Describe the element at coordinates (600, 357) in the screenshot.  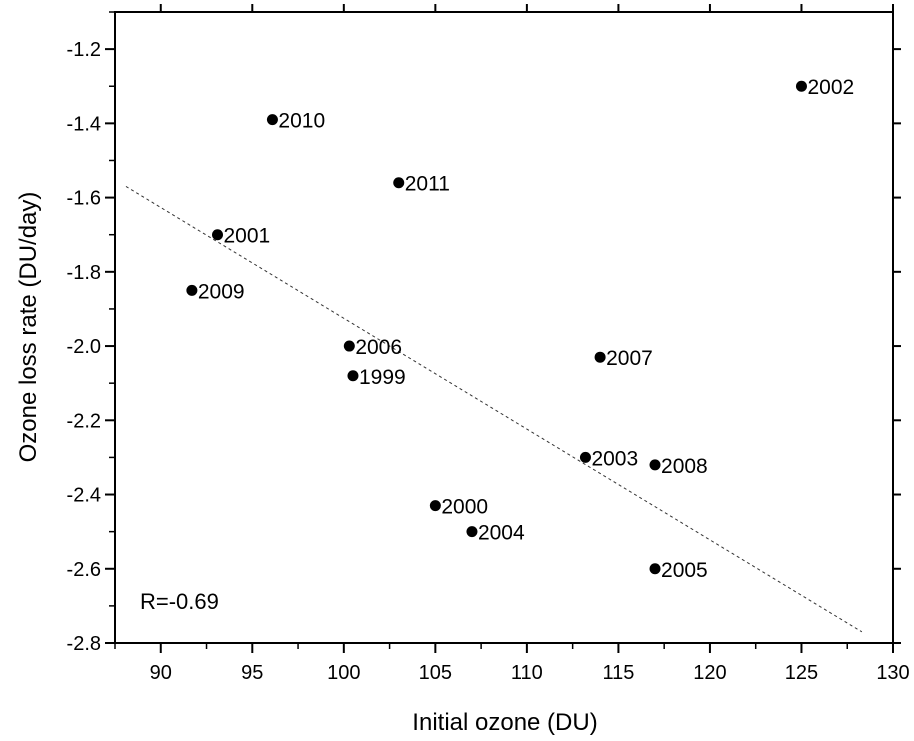
I see `data-point-2007` at that location.